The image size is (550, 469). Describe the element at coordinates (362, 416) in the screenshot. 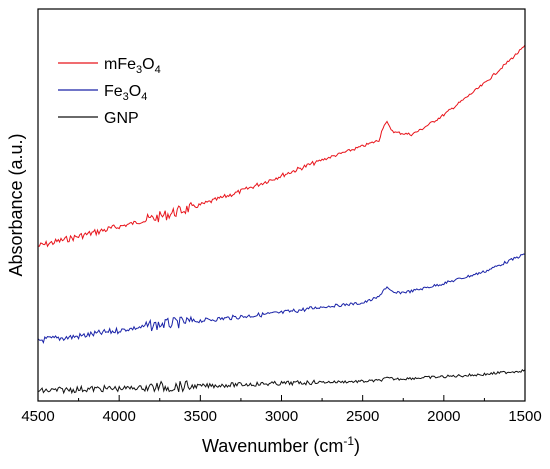

I see `x-tick-label: 2500` at that location.